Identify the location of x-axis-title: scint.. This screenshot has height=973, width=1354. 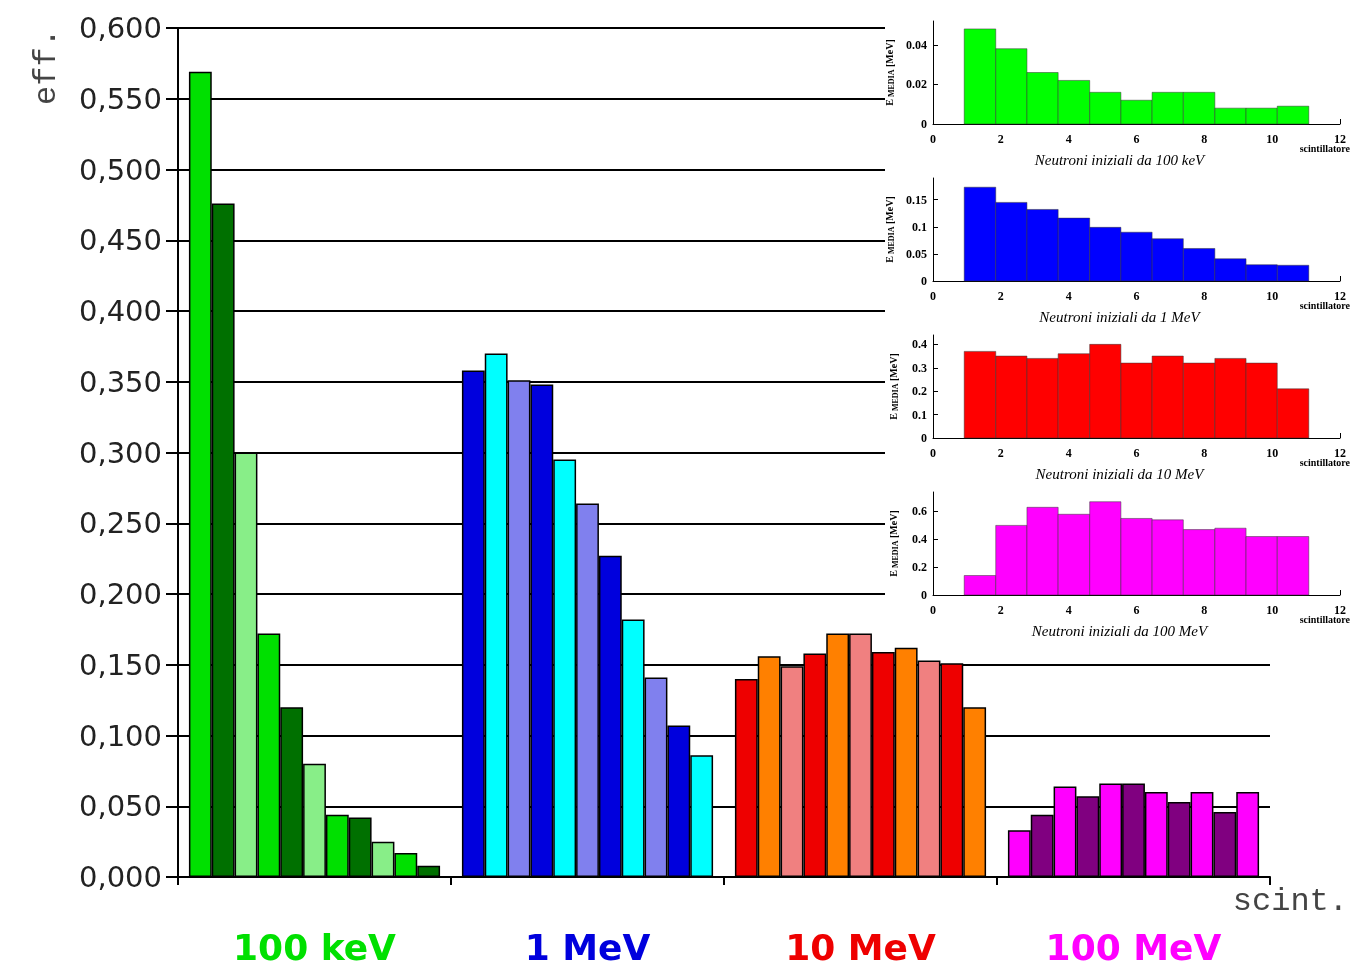
(1290, 901).